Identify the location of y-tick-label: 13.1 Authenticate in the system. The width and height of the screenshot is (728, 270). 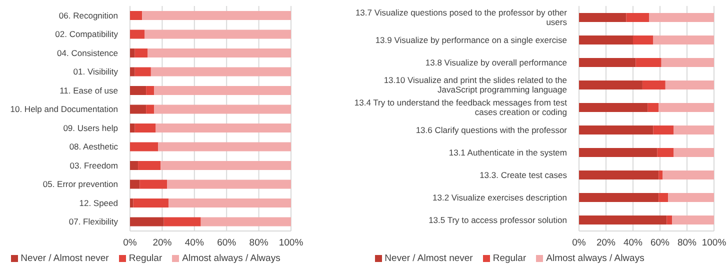
(507, 152).